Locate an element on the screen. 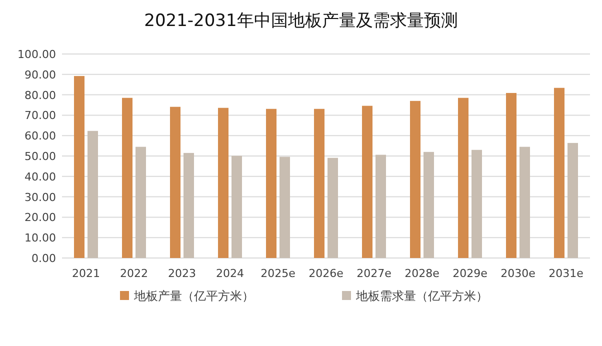 The image size is (602, 346). legend-label: 地板产量（亿平方米） is located at coordinates (193, 296).